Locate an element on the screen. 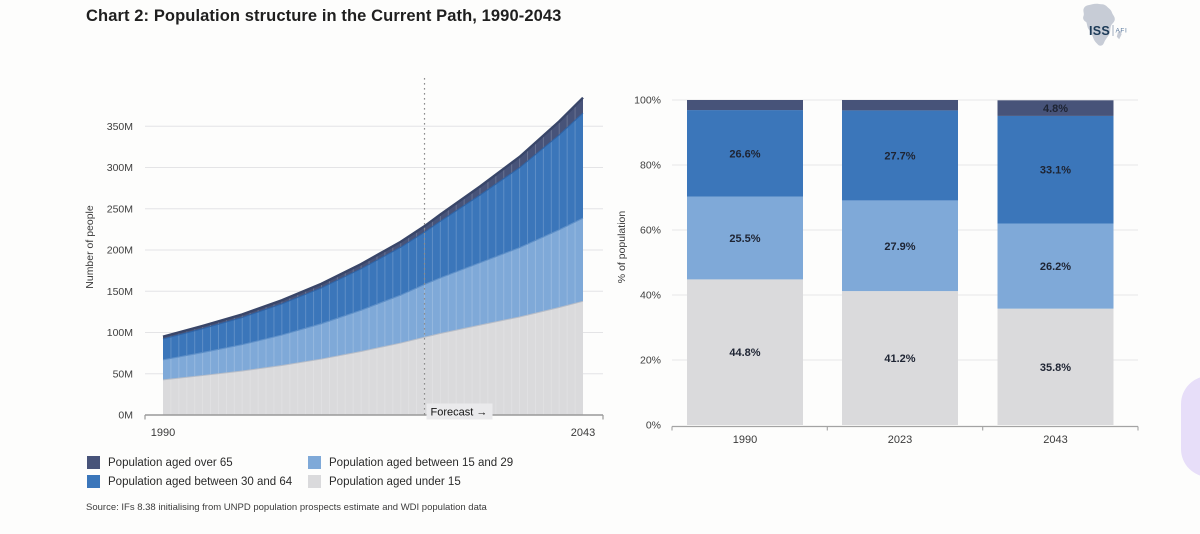 This screenshot has width=1200, height=534. y-tick-label: 150M is located at coordinates (120, 292).